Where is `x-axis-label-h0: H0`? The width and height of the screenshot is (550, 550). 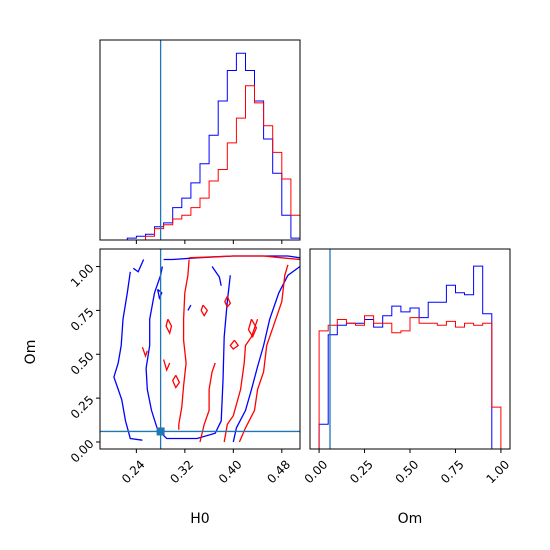
x-axis-label-h0: H0 is located at coordinates (199, 519).